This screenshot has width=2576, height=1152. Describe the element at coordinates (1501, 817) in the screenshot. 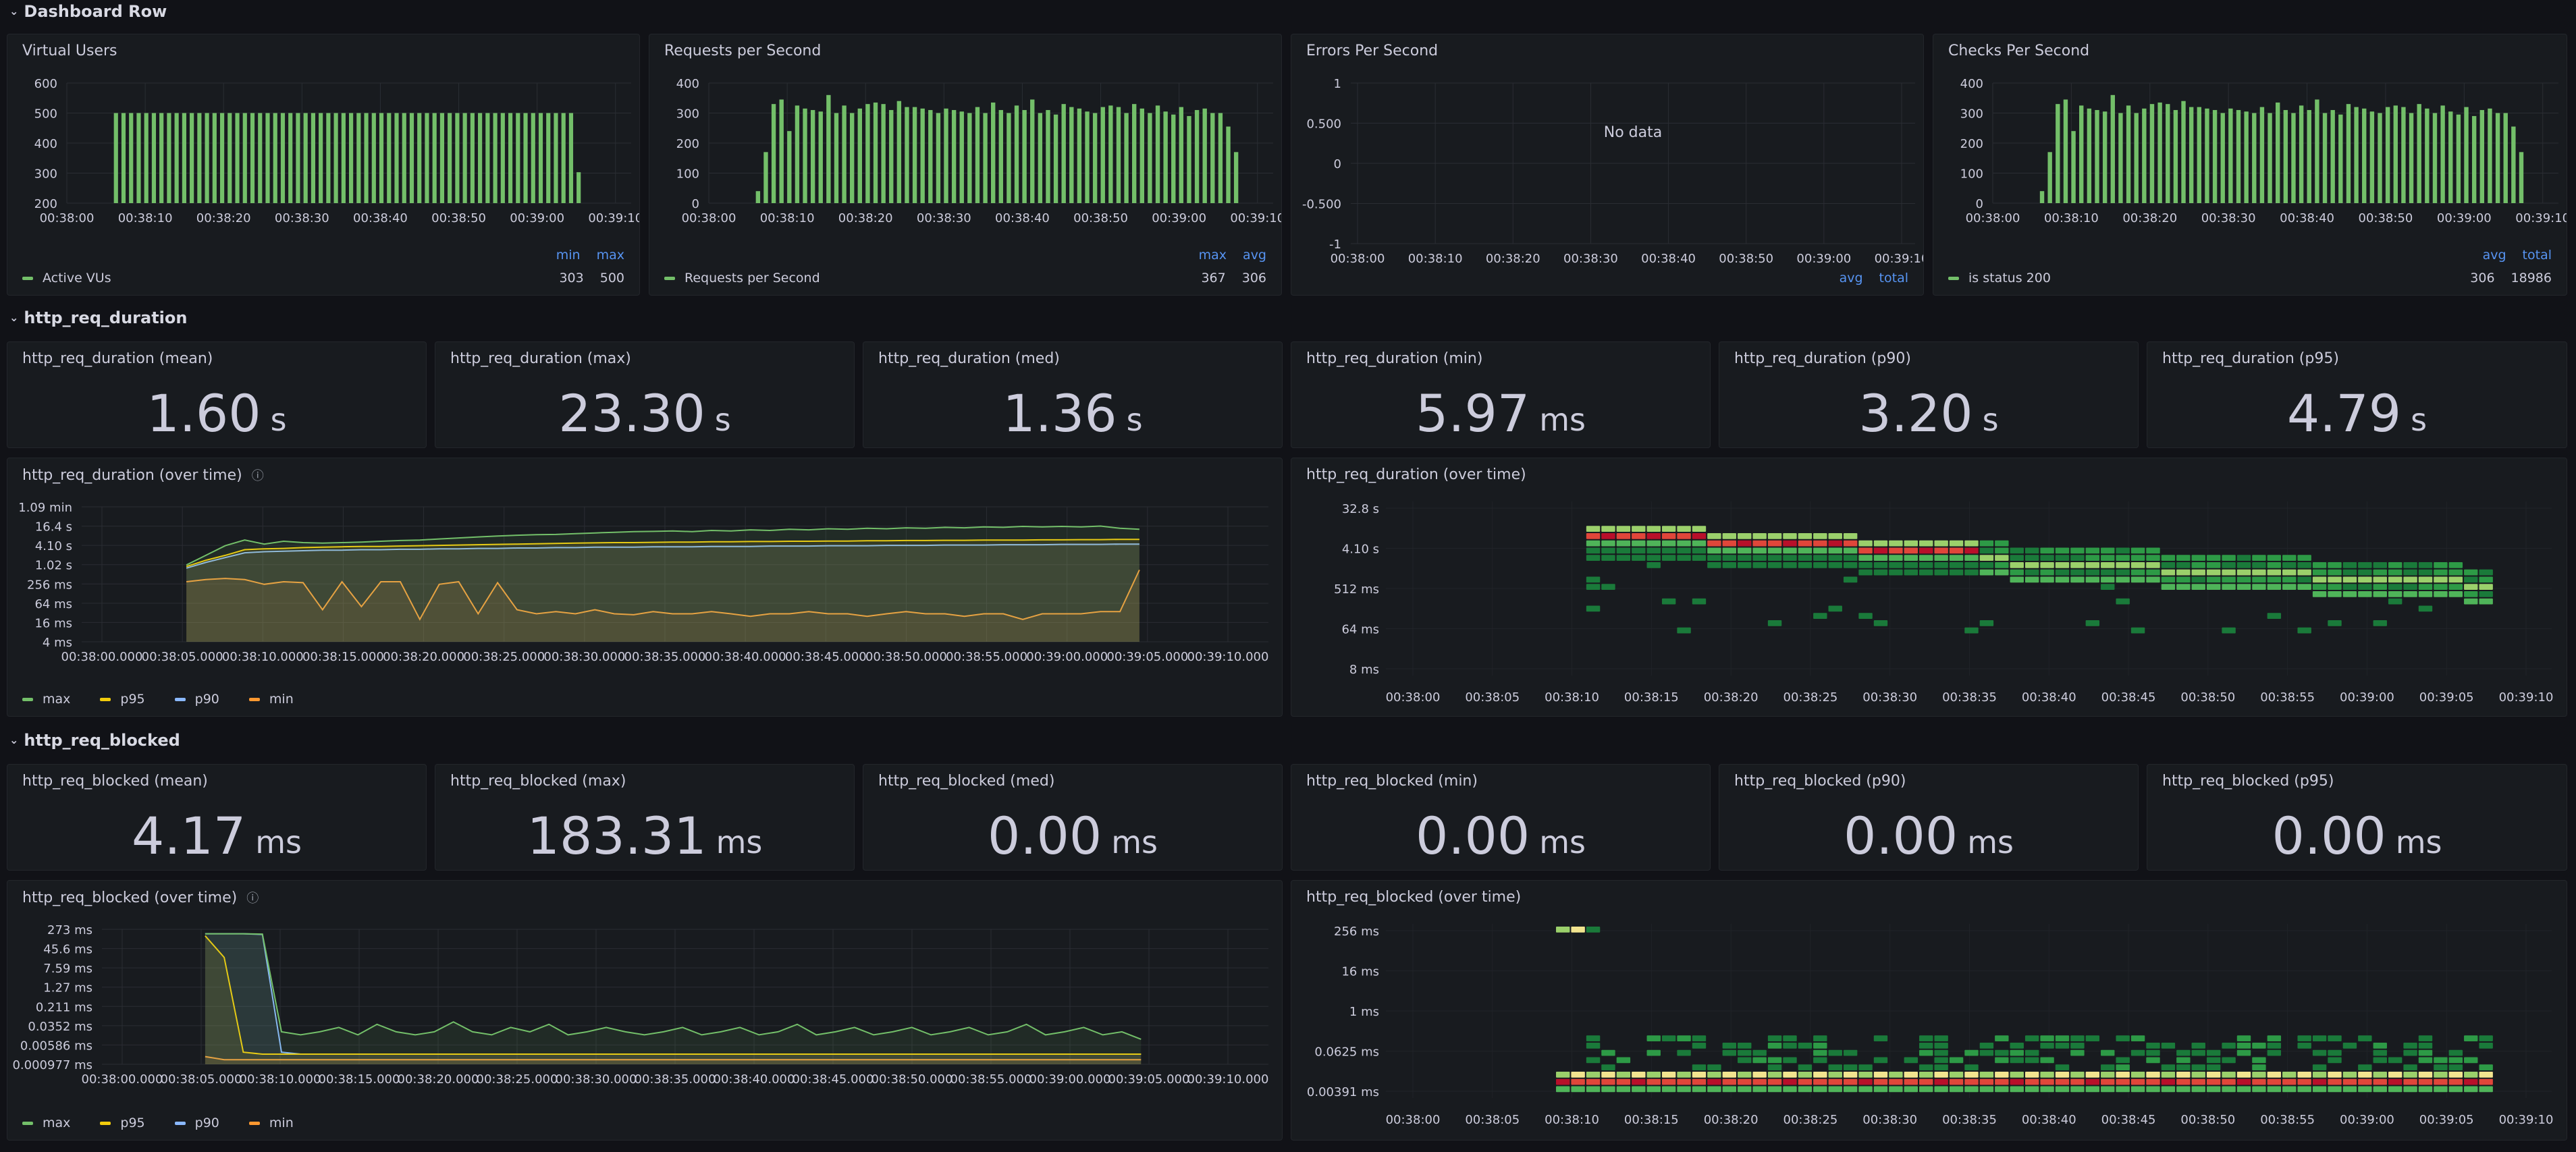

I see `stat-panel: http_req_blocked (min) 0.00 ms` at that location.